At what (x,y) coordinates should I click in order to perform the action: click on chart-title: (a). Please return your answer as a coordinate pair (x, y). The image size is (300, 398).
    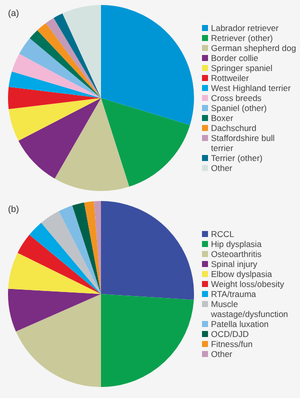
    Looking at the image, I should click on (13, 13).